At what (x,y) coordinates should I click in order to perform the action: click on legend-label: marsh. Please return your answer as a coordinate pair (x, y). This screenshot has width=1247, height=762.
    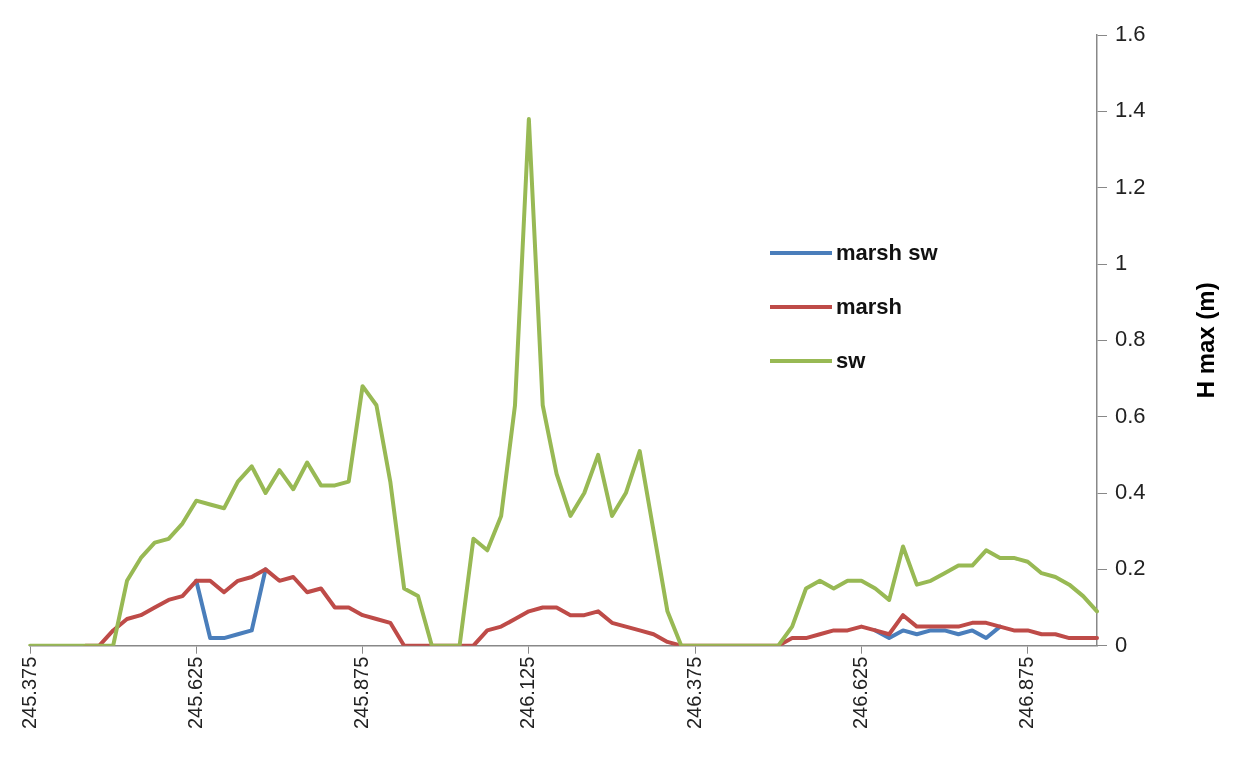
    Looking at the image, I should click on (869, 307).